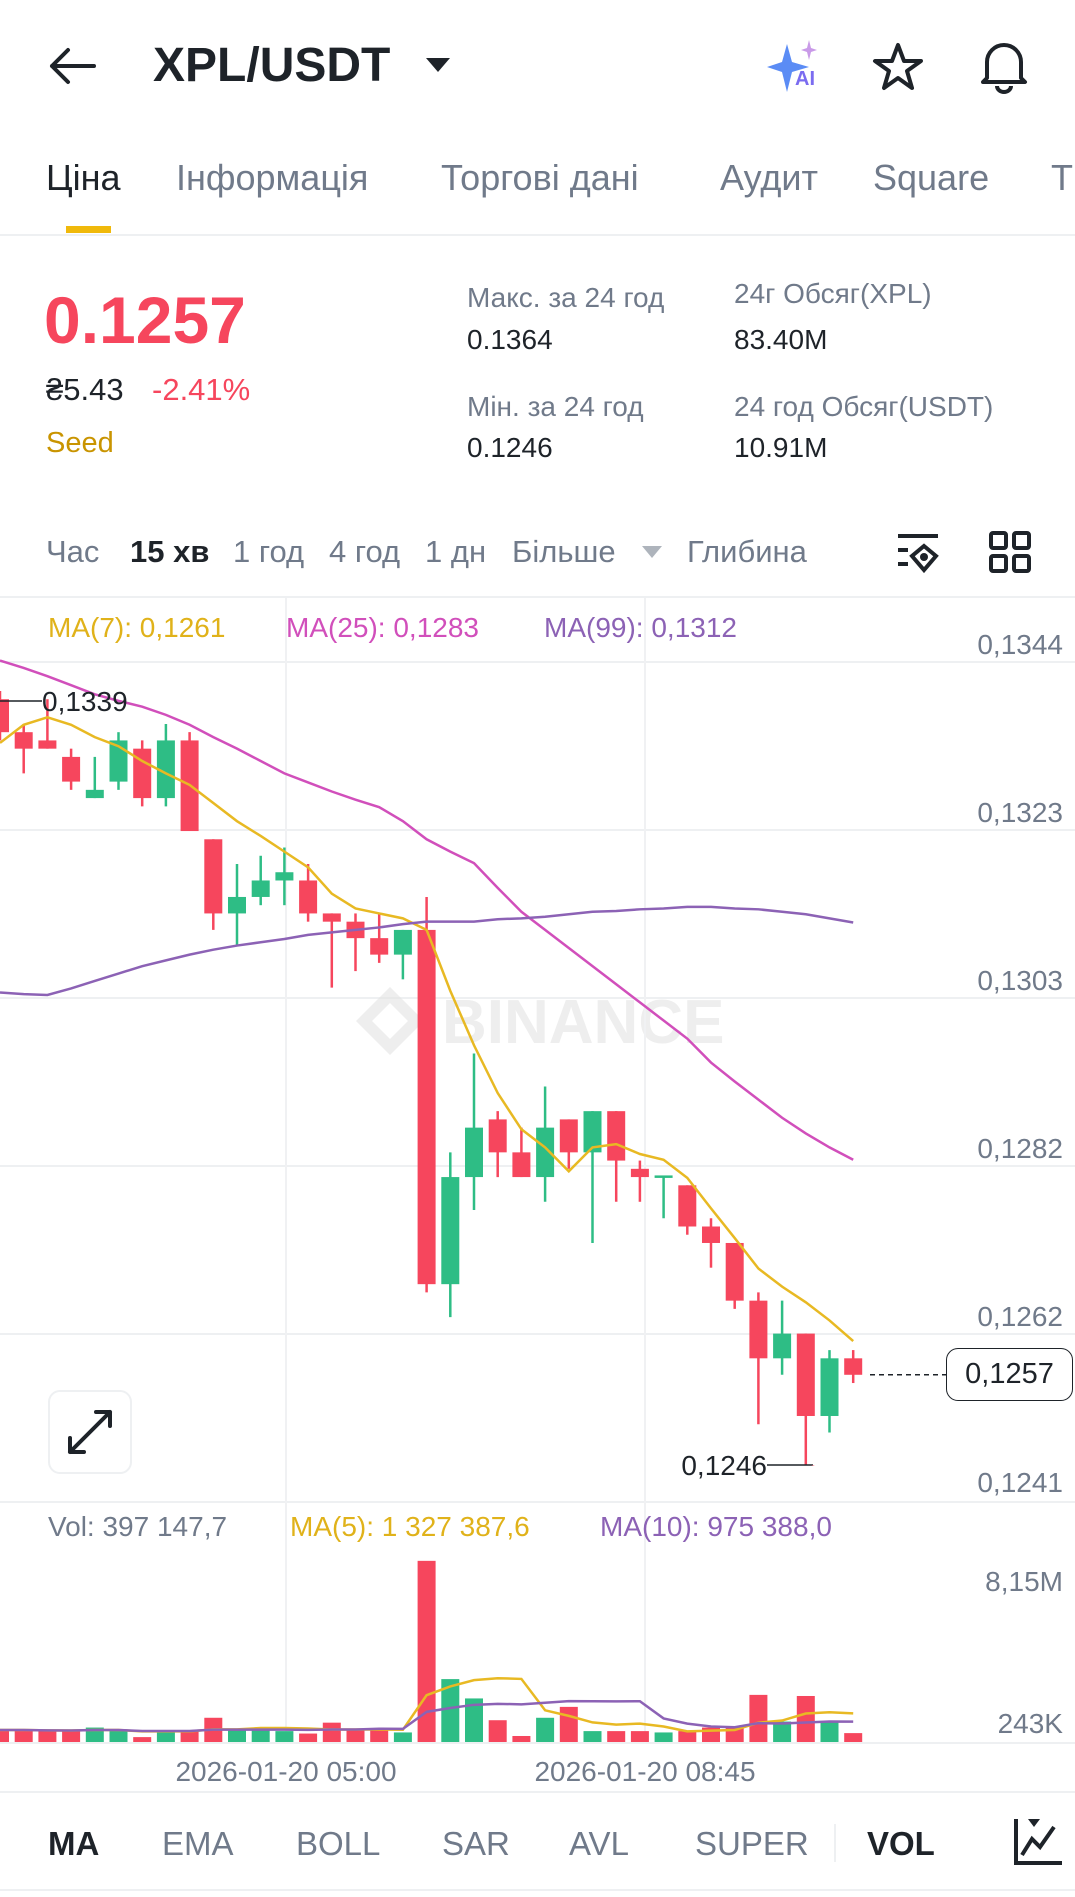 The image size is (1075, 1897). What do you see at coordinates (566, 297) in the screenshot?
I see `high-label: Макс. за 24 год` at bounding box center [566, 297].